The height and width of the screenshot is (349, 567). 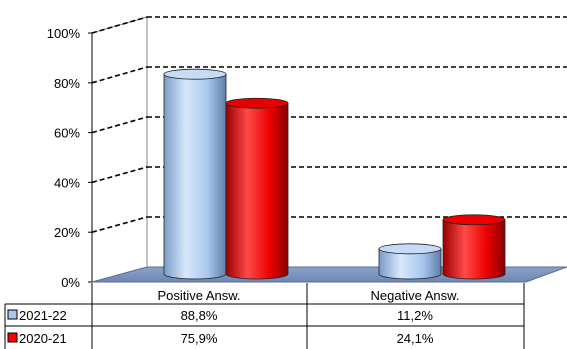 I want to click on y-tick-label: 60%, so click(x=67, y=133).